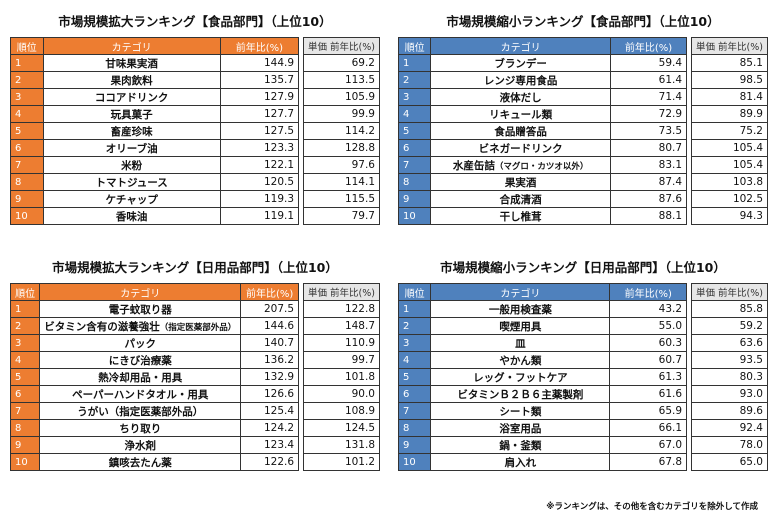 The image size is (780, 520). What do you see at coordinates (270, 360) in the screenshot?
I see `yoy-cell: 136.2` at bounding box center [270, 360].